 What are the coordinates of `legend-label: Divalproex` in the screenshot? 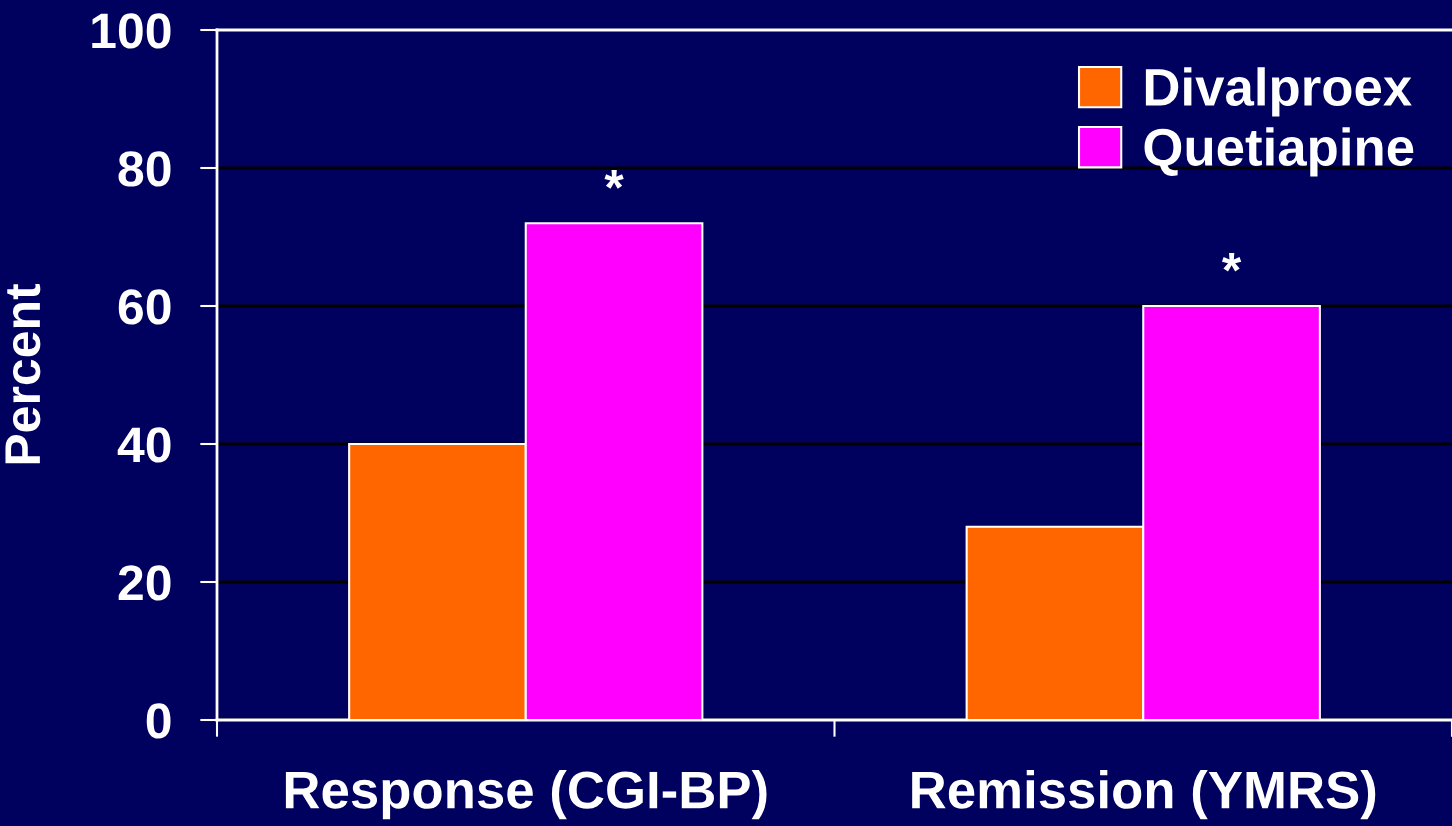 It's located at (1278, 92).